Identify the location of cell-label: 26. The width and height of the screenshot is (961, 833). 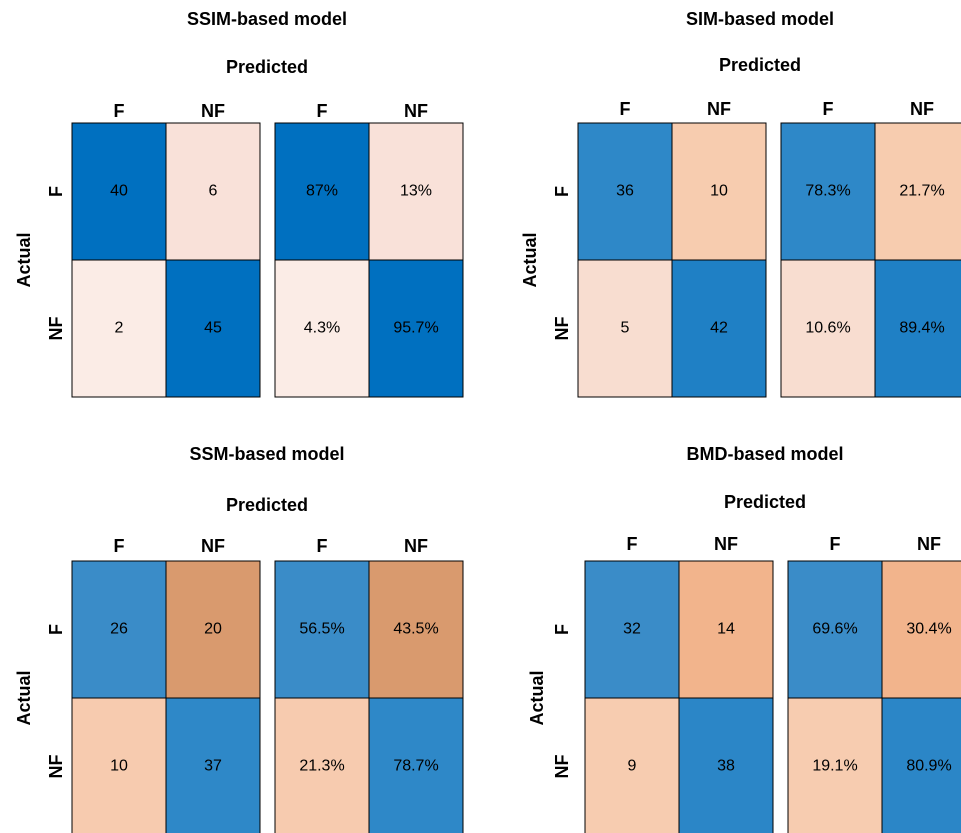
(119, 629).